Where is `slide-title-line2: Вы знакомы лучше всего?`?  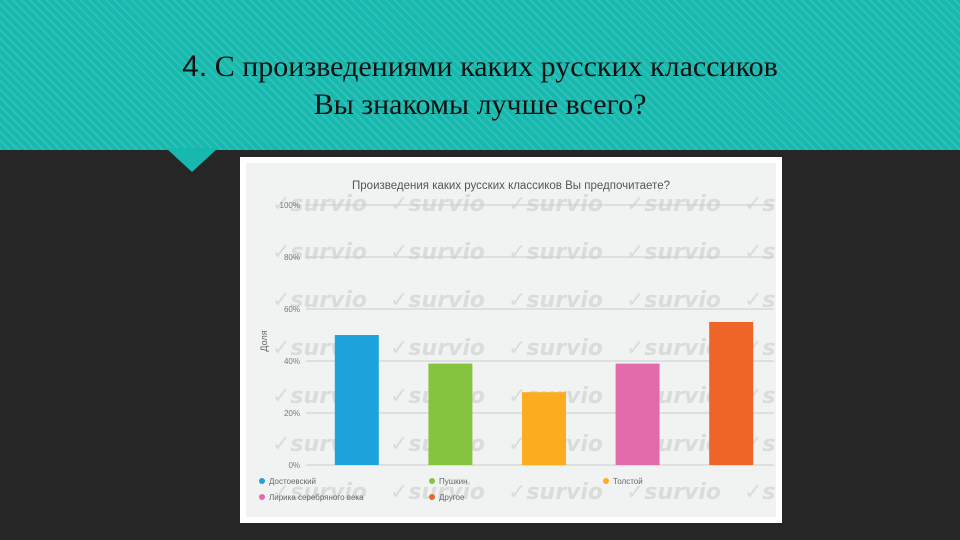
slide-title-line2: Вы знакомы лучше всего? is located at coordinates (480, 104).